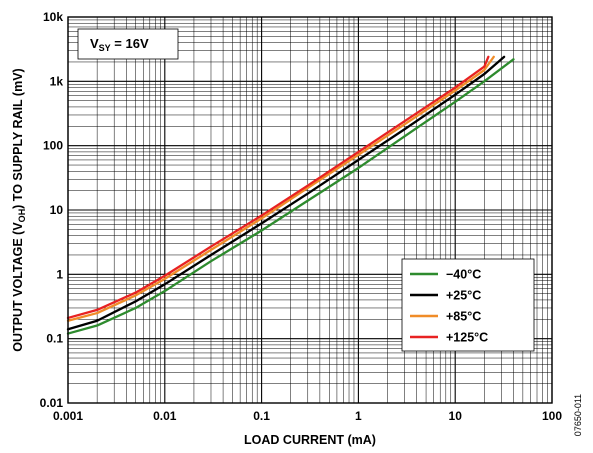  What do you see at coordinates (18, 138) in the screenshot?
I see `y-axis-title-suffix: ) TO SUPPLY RAIL (mV)` at bounding box center [18, 138].